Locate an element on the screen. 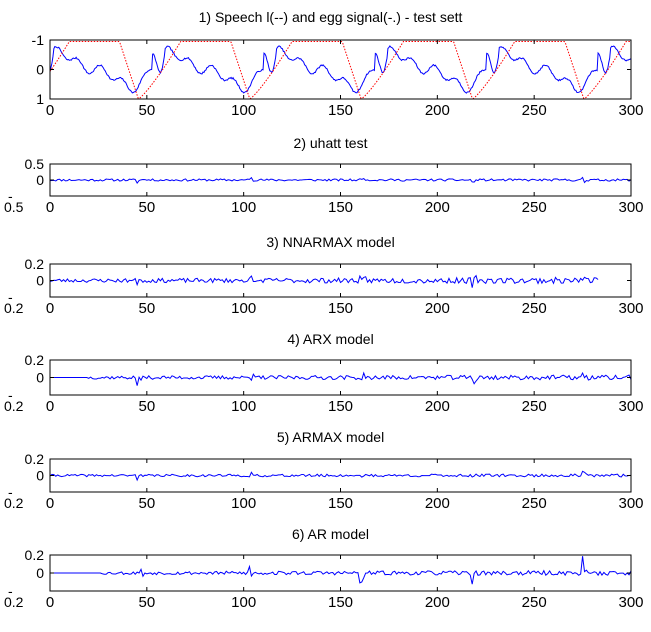 The height and width of the screenshot is (632, 651). chart-title: 4) ARX model is located at coordinates (330, 339).